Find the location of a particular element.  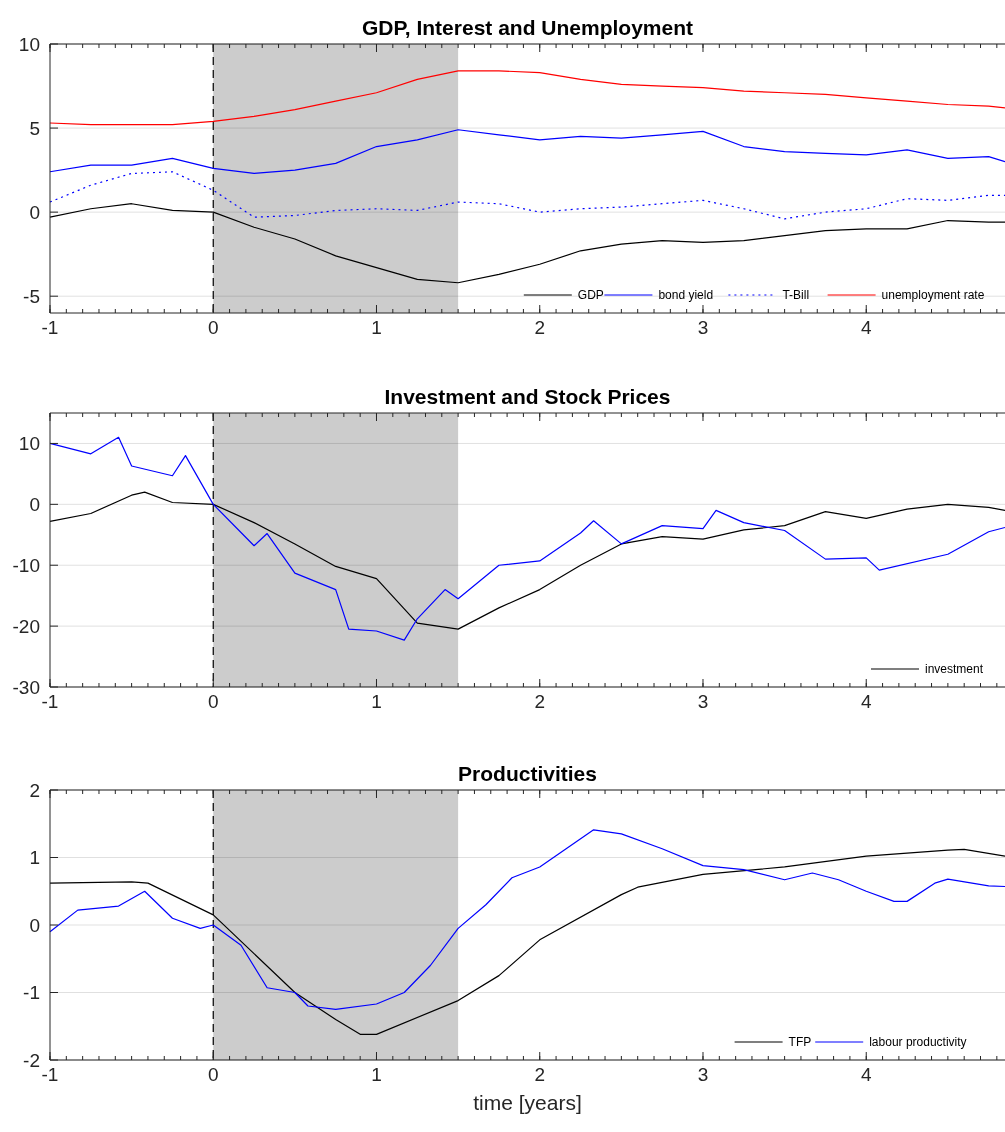

legend-label: TFP is located at coordinates (800, 1042).